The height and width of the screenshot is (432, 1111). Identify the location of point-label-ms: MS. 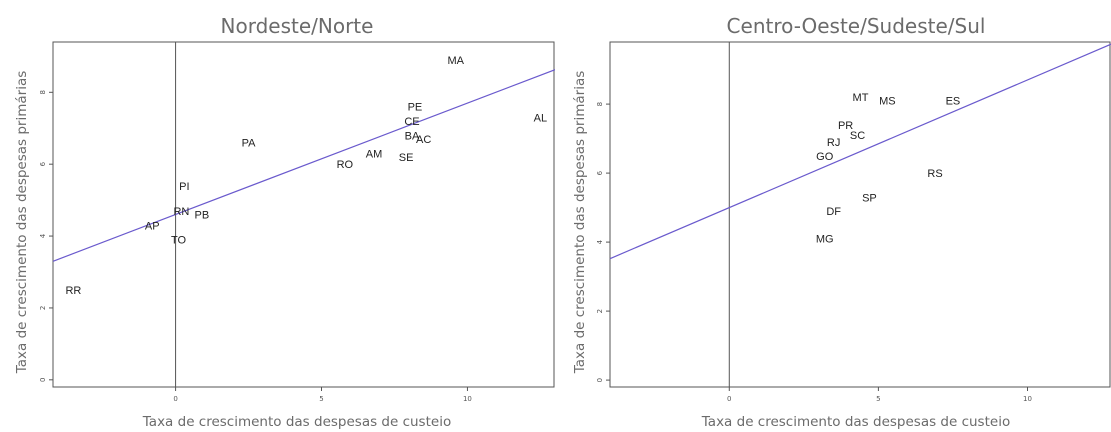
(887, 102).